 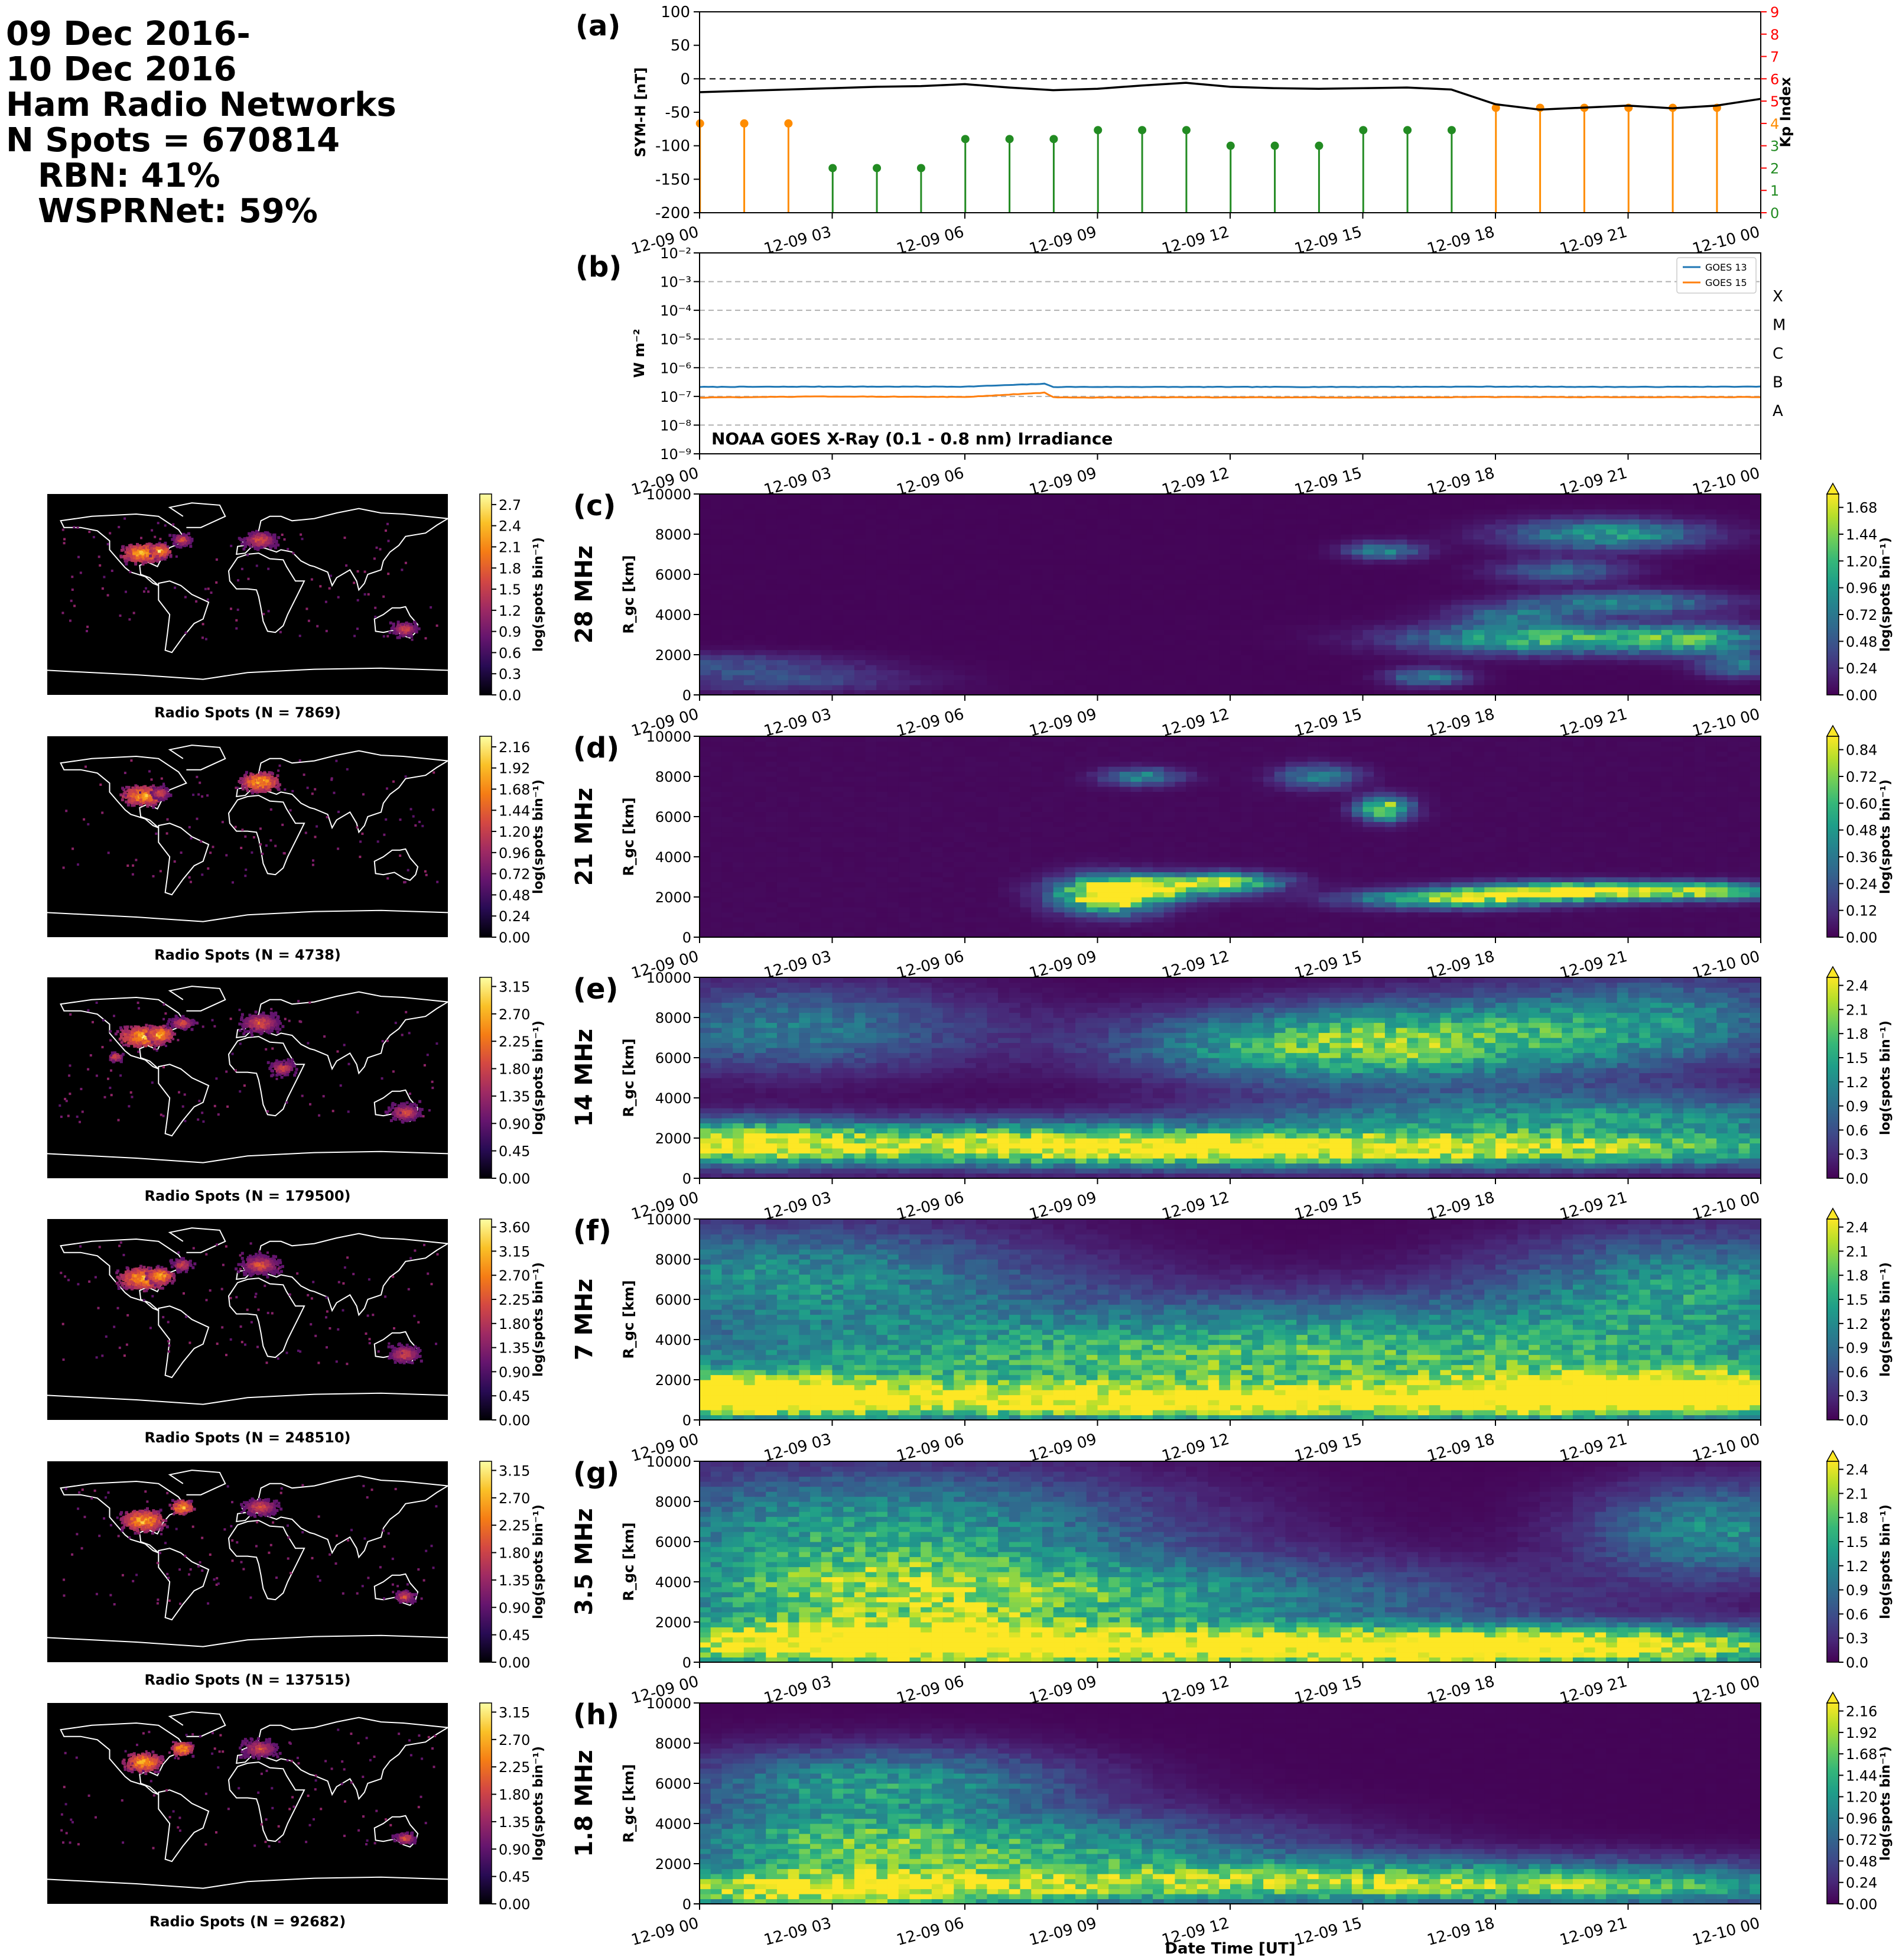 What do you see at coordinates (1774, 191) in the screenshot?
I see `y2-tick-label: 1` at bounding box center [1774, 191].